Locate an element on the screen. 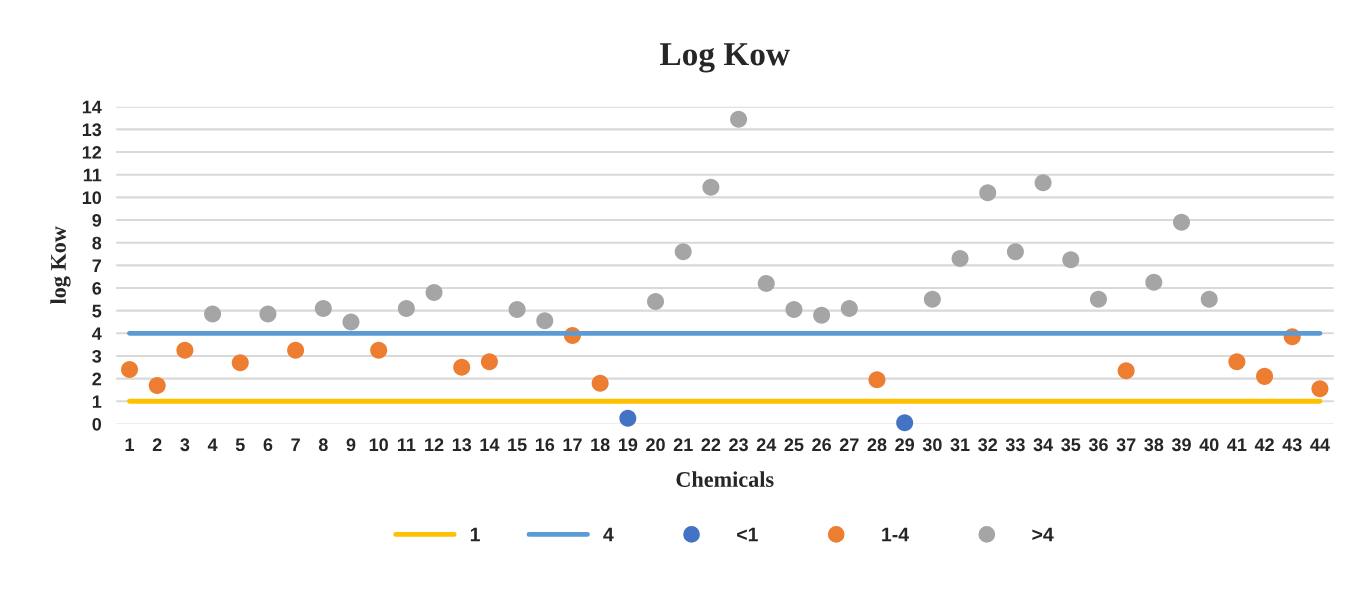  x-tick-label: 14 is located at coordinates (490, 444).